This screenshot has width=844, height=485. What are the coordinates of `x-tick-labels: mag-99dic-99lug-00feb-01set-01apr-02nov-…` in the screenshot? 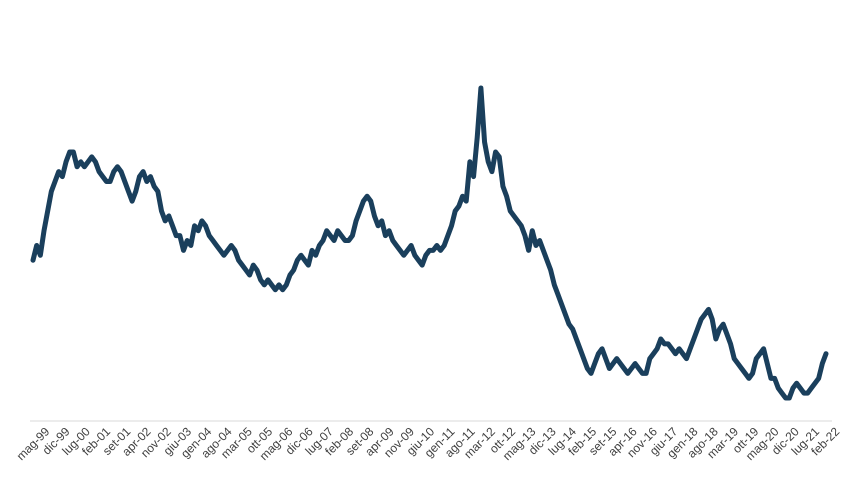 It's located at (428, 443).